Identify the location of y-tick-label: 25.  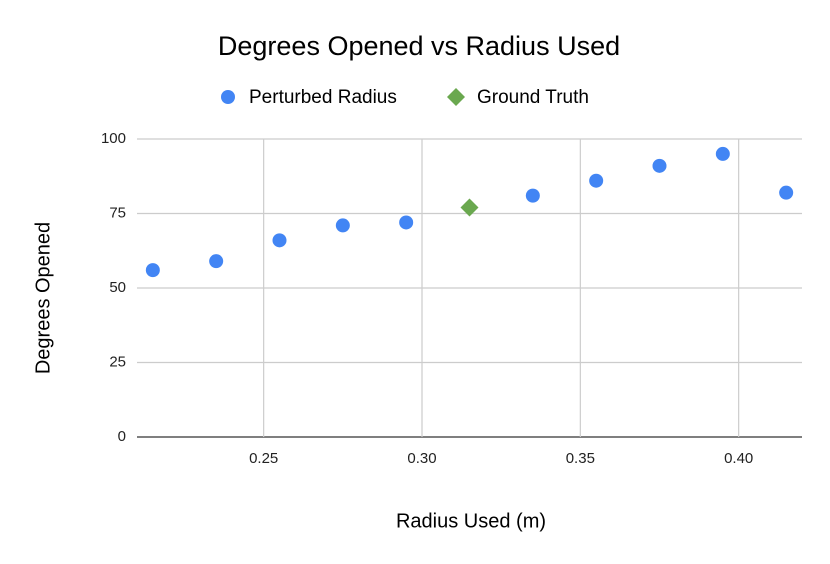
(117, 361).